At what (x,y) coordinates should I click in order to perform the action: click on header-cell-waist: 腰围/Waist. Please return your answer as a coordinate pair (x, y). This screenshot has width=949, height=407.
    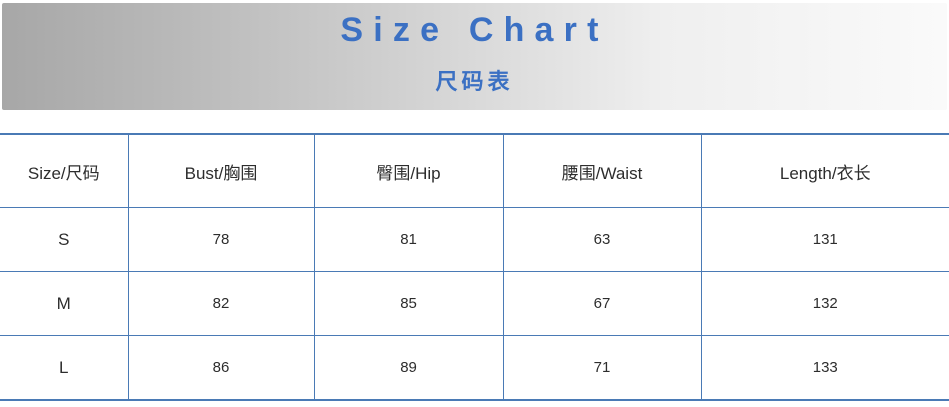
    Looking at the image, I should click on (601, 171).